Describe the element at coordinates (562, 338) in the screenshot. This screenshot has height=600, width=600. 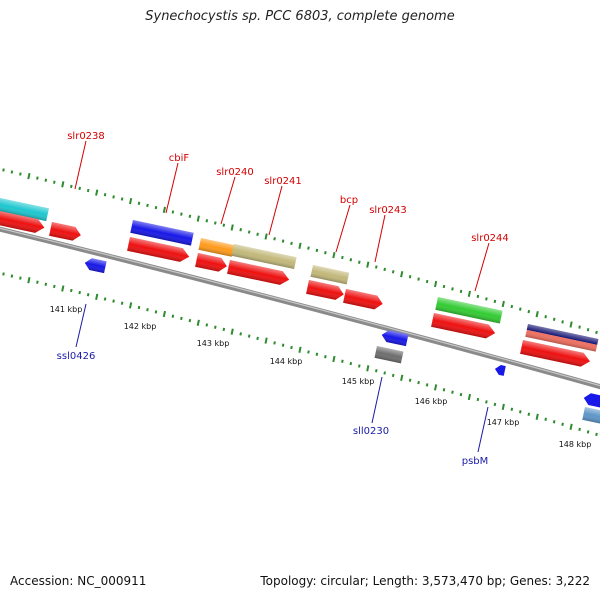
I see `feature-navy-block` at that location.